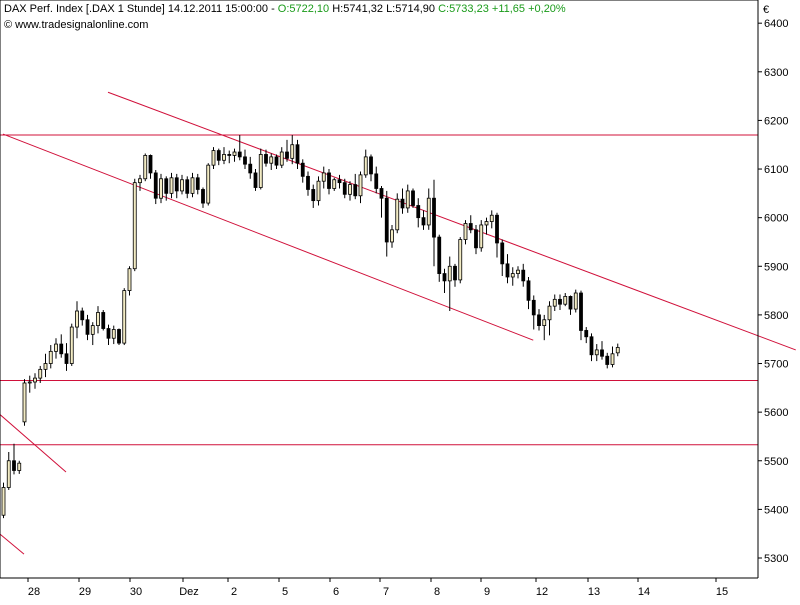  Describe the element at coordinates (85, 592) in the screenshot. I see `x-tick-label: 29` at that location.